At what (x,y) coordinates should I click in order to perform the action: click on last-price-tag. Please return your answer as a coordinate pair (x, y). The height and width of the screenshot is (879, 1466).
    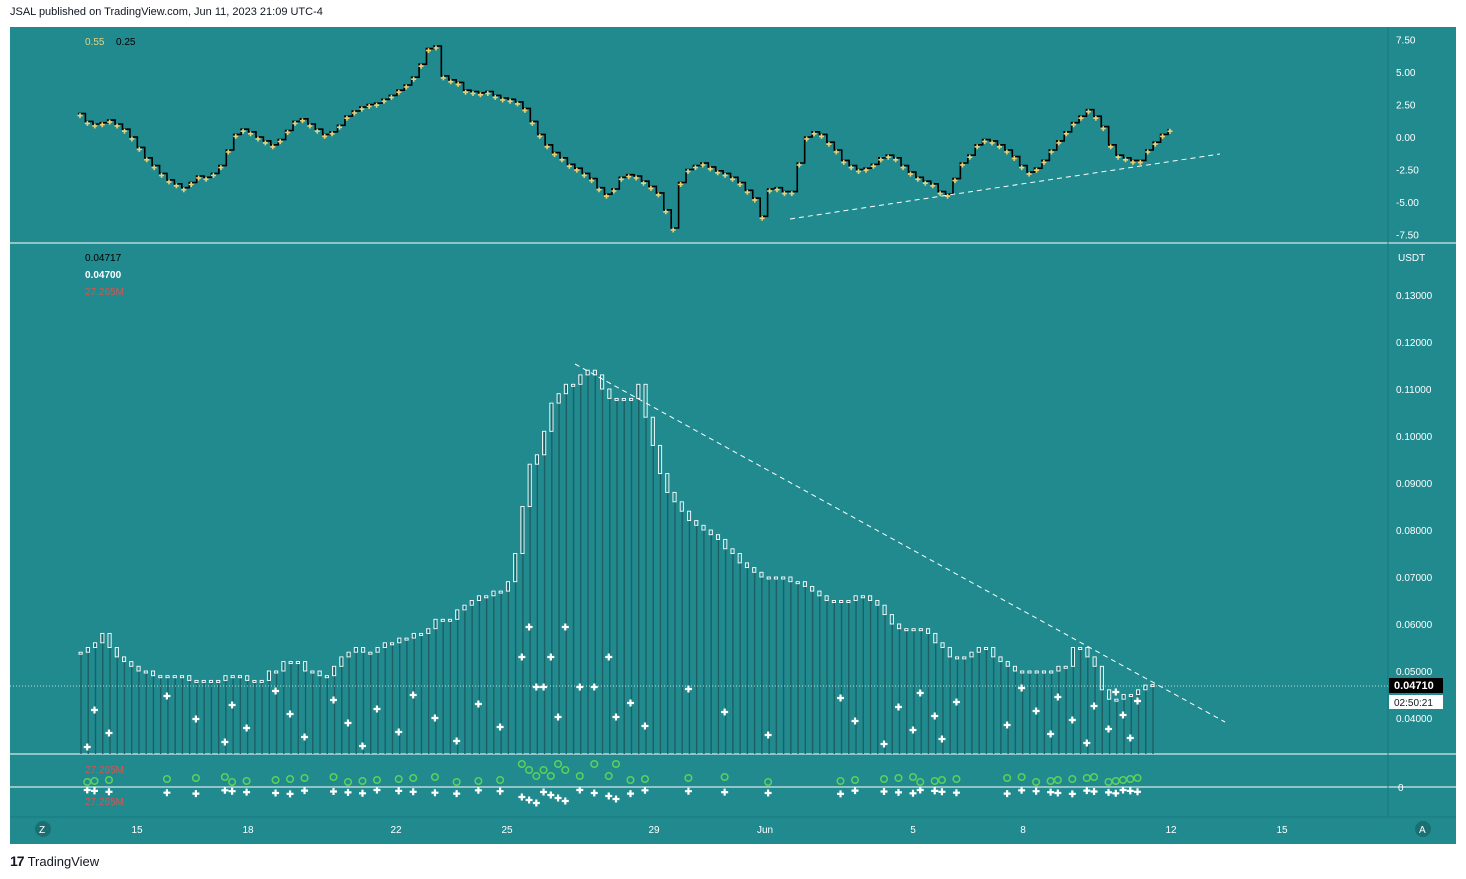
    Looking at the image, I should click on (1416, 685).